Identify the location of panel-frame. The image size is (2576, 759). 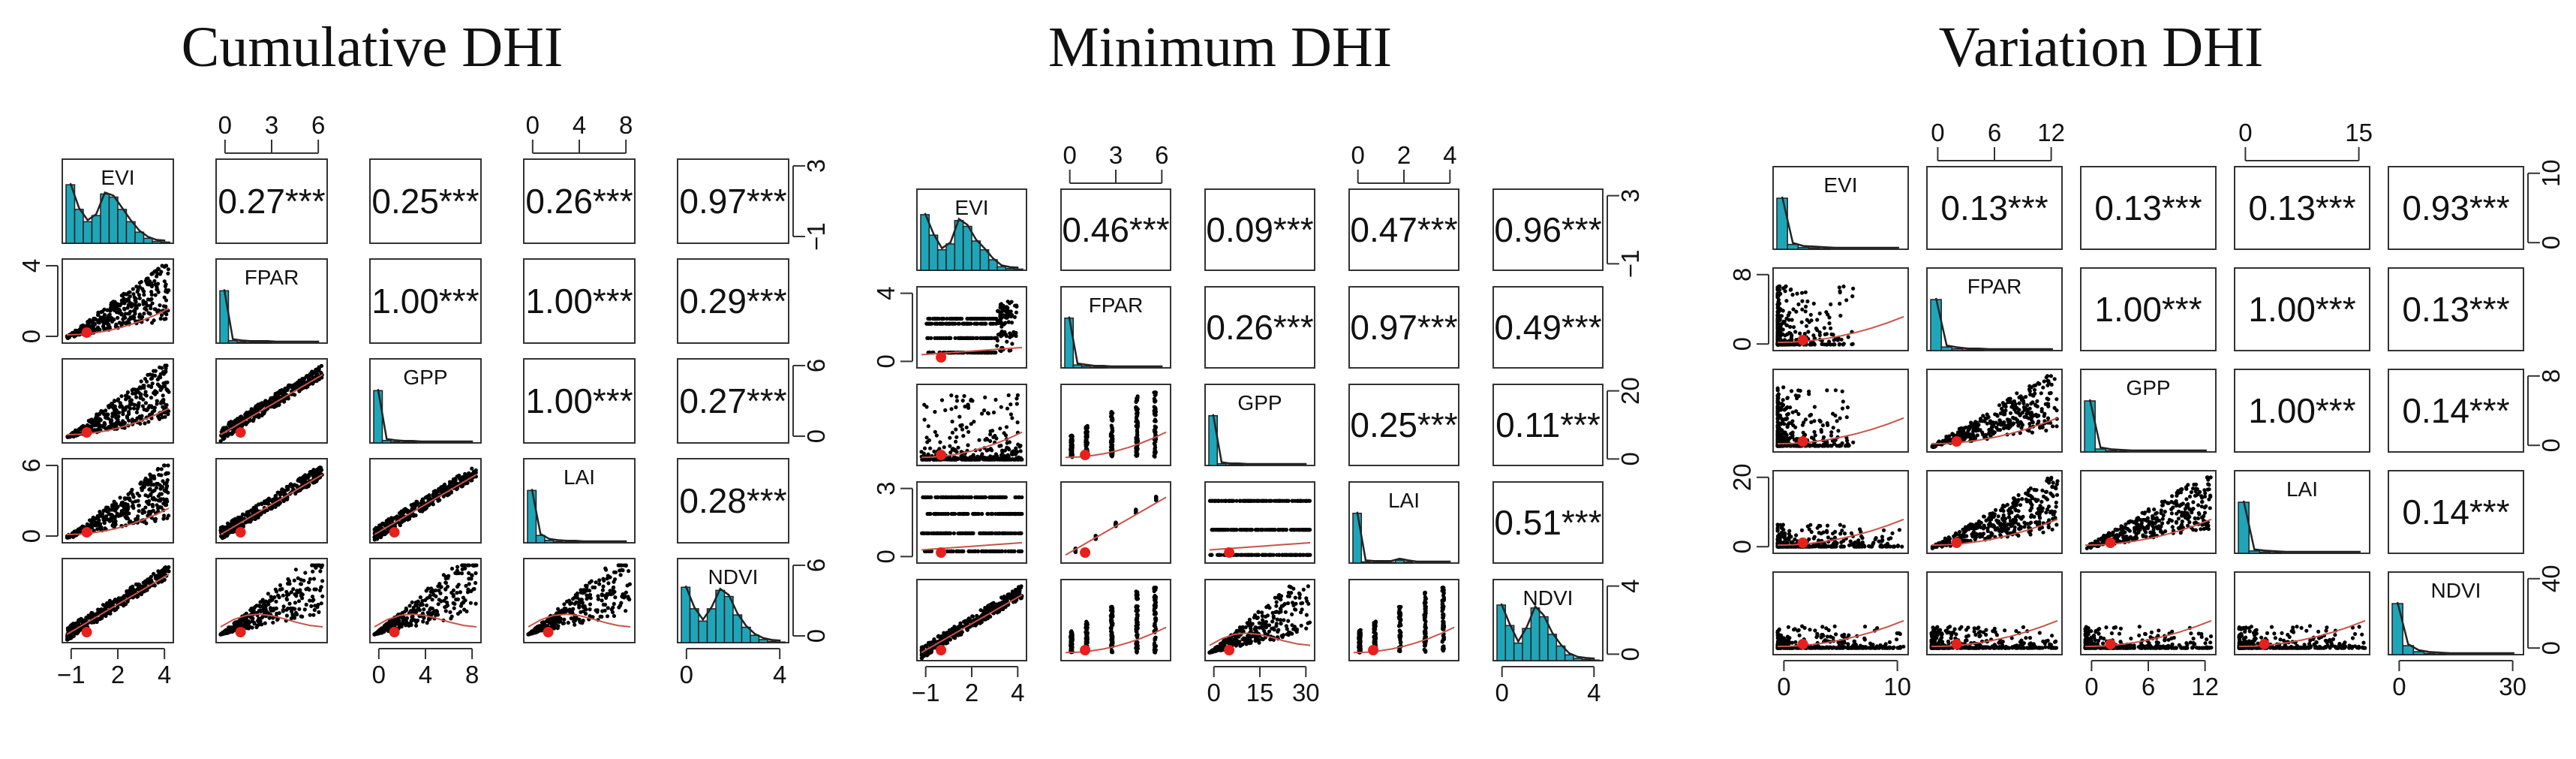
(579, 301).